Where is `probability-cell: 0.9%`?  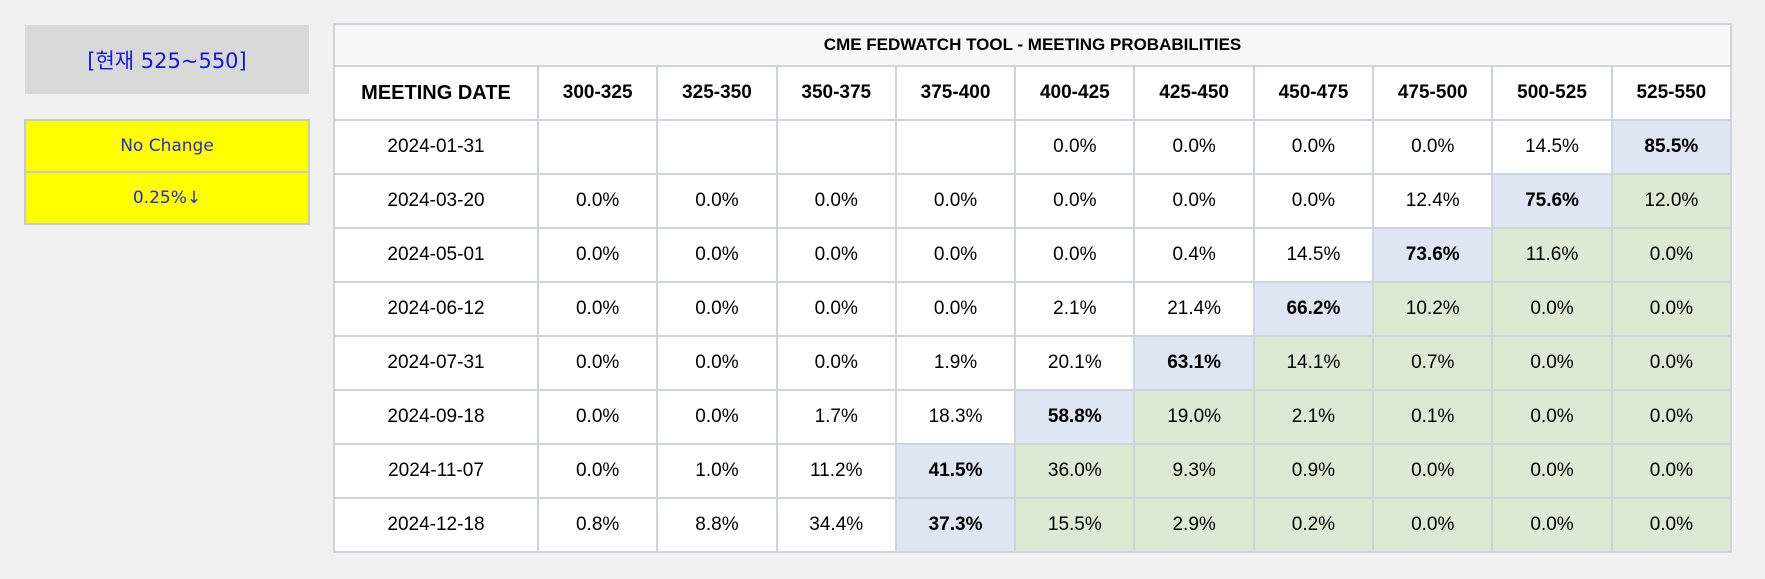 probability-cell: 0.9% is located at coordinates (1313, 471).